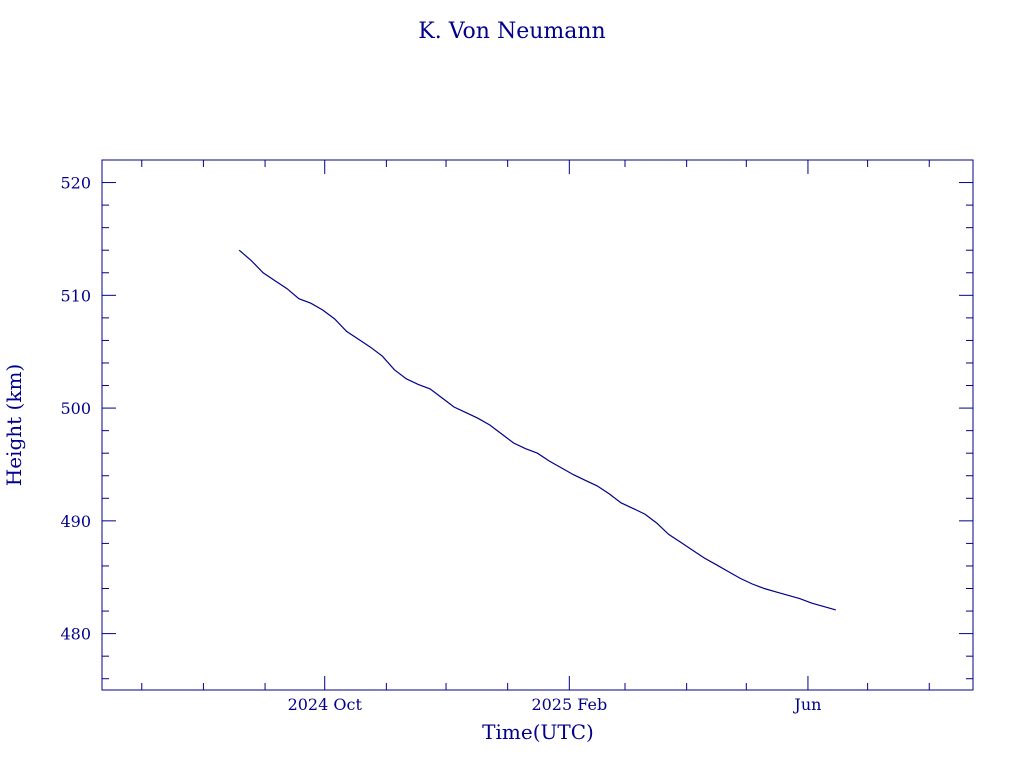 This screenshot has width=1024, height=768. What do you see at coordinates (75, 634) in the screenshot?
I see `y-tick-label: 480` at bounding box center [75, 634].